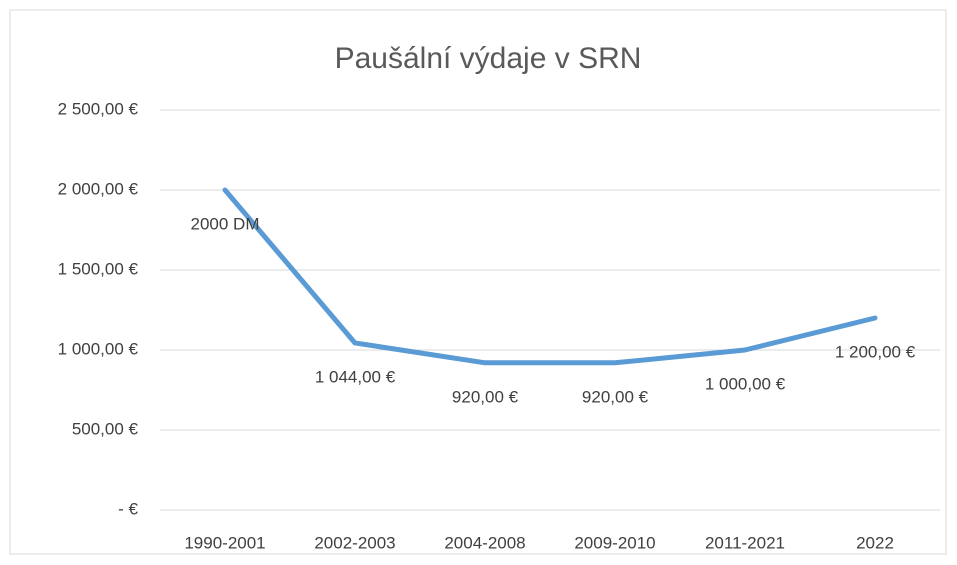 The image size is (957, 565). What do you see at coordinates (98, 348) in the screenshot?
I see `y-tick-label: 1 000,00 €` at bounding box center [98, 348].